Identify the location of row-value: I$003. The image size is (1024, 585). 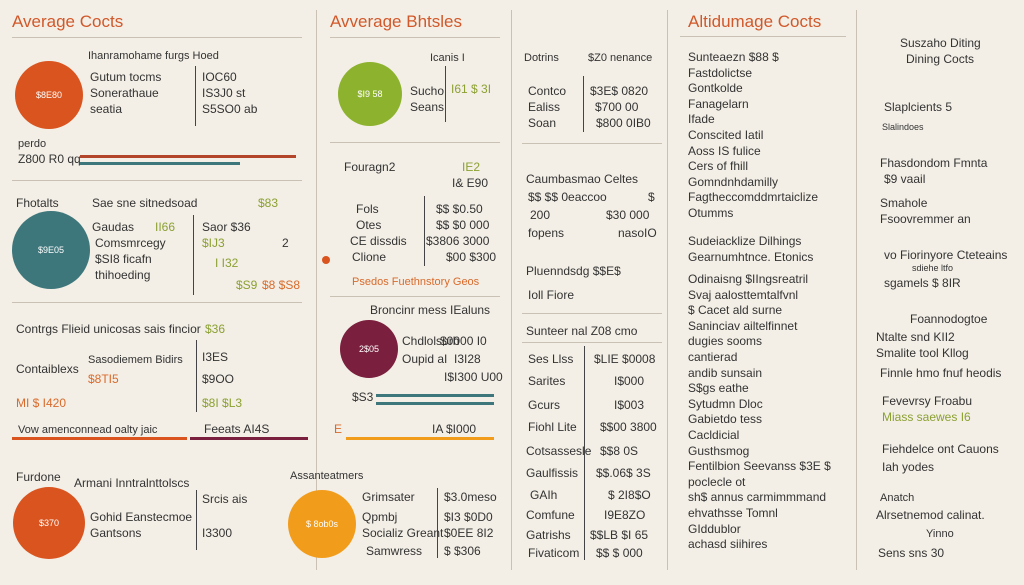
(629, 405).